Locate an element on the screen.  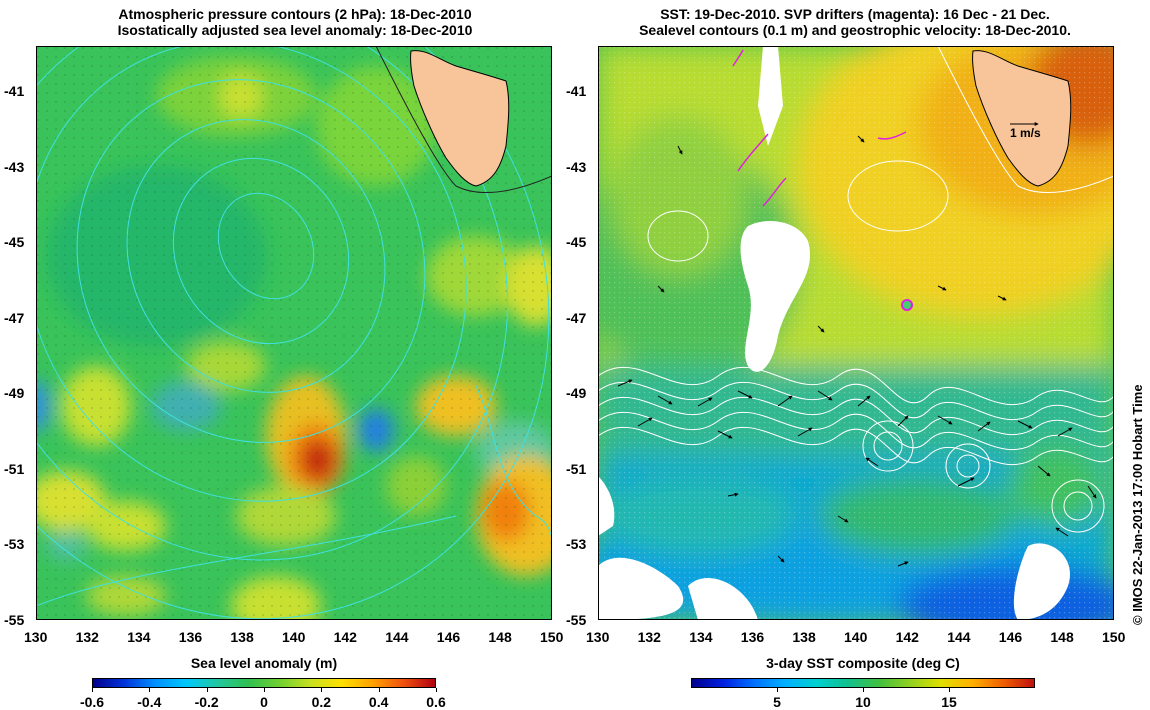
imos-credit: © IMOS 22-Jan-2013 17:00 Hobart Time is located at coordinates (1137, 504).